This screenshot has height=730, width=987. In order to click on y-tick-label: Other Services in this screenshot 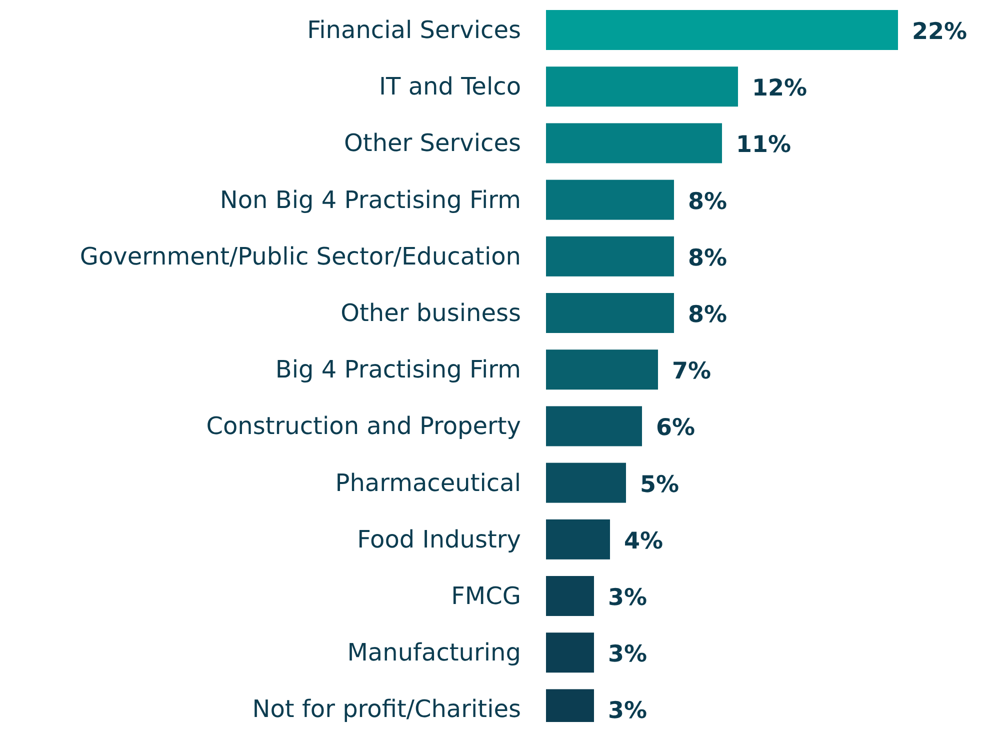, I will do `click(432, 143)`.